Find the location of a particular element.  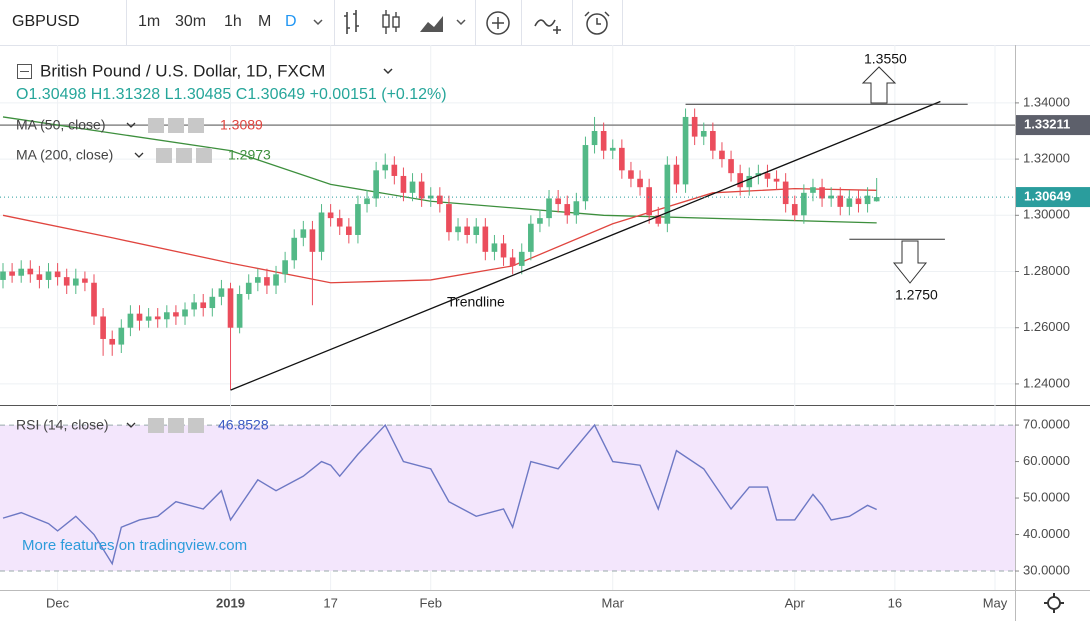

alert-icon is located at coordinates (597, 24).